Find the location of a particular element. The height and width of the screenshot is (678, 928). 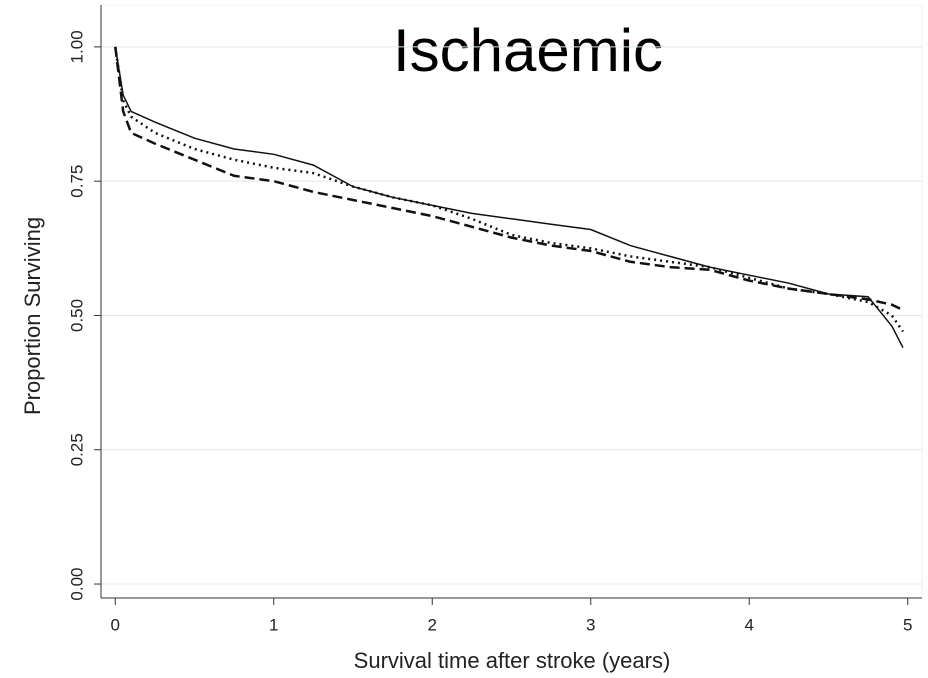

x-tick-label: 1 is located at coordinates (273, 624).